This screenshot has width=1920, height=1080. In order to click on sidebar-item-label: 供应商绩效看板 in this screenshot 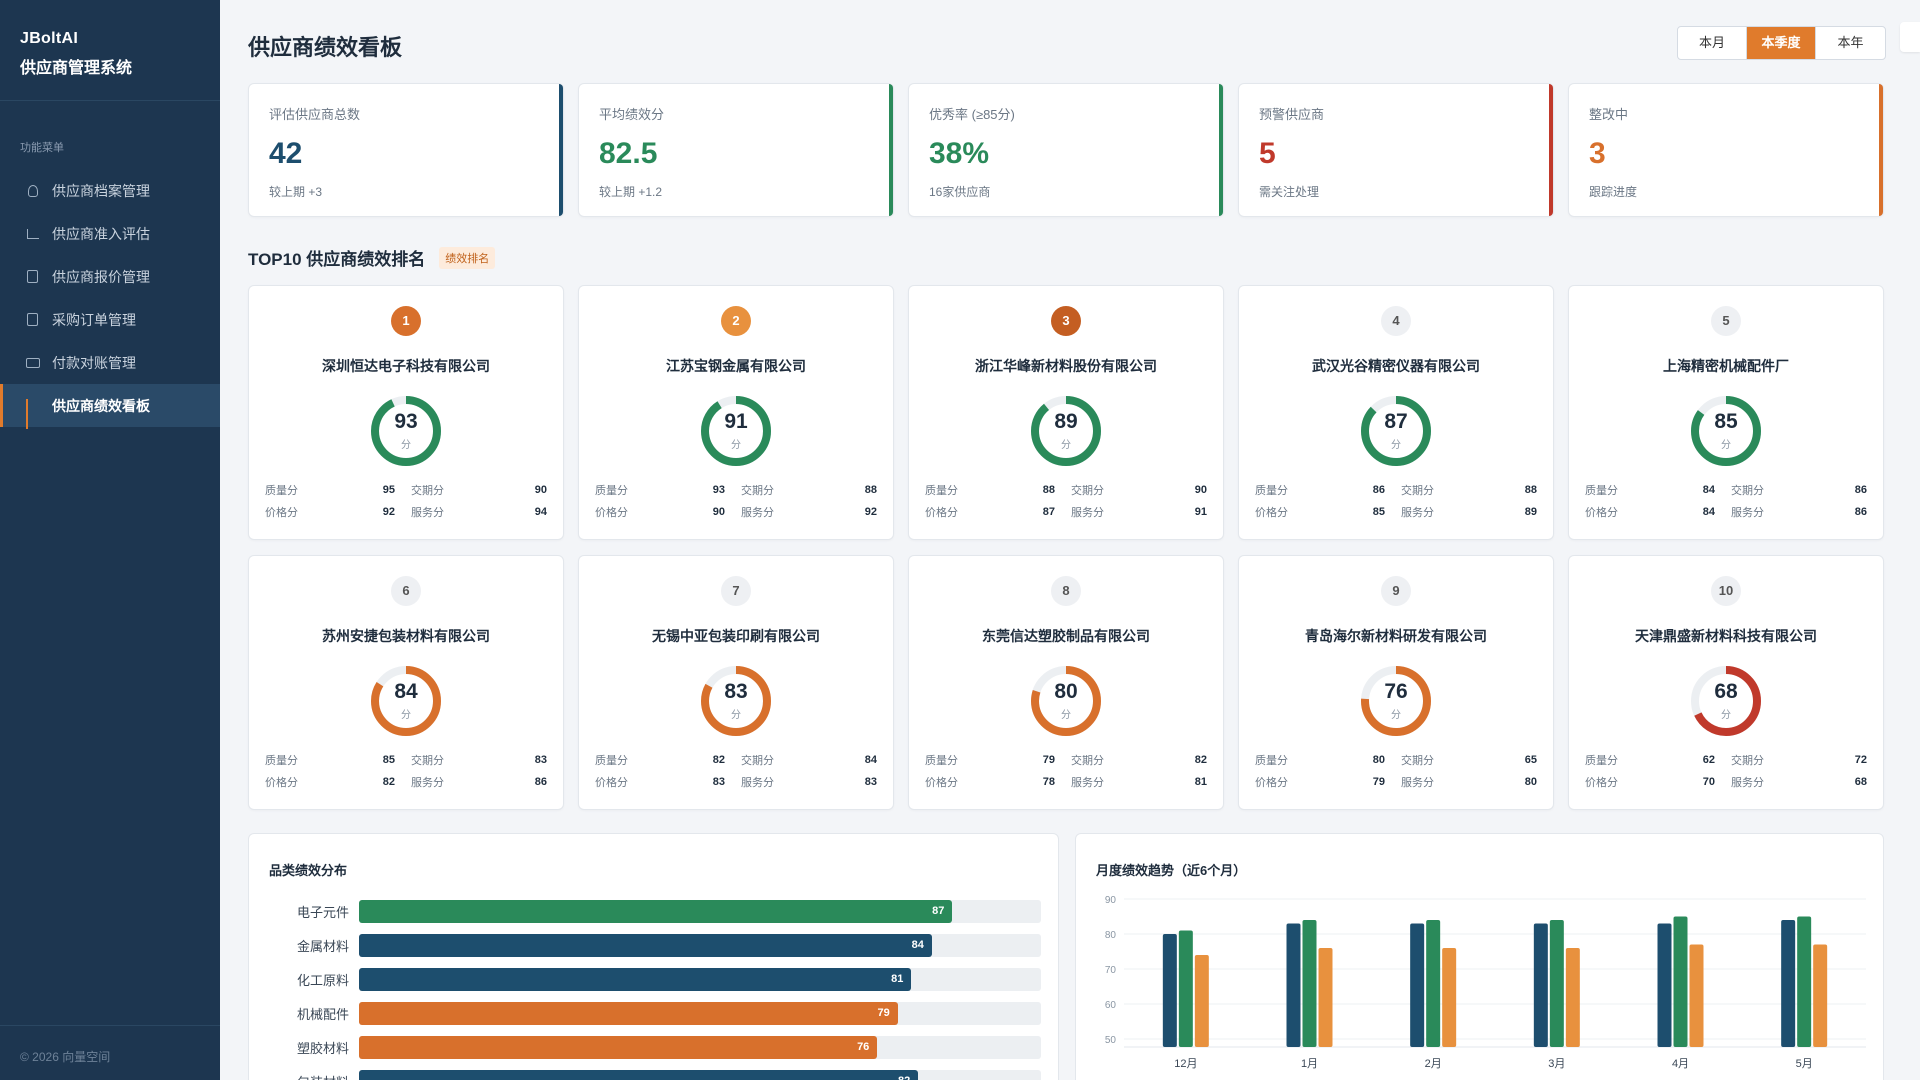, I will do `click(101, 405)`.